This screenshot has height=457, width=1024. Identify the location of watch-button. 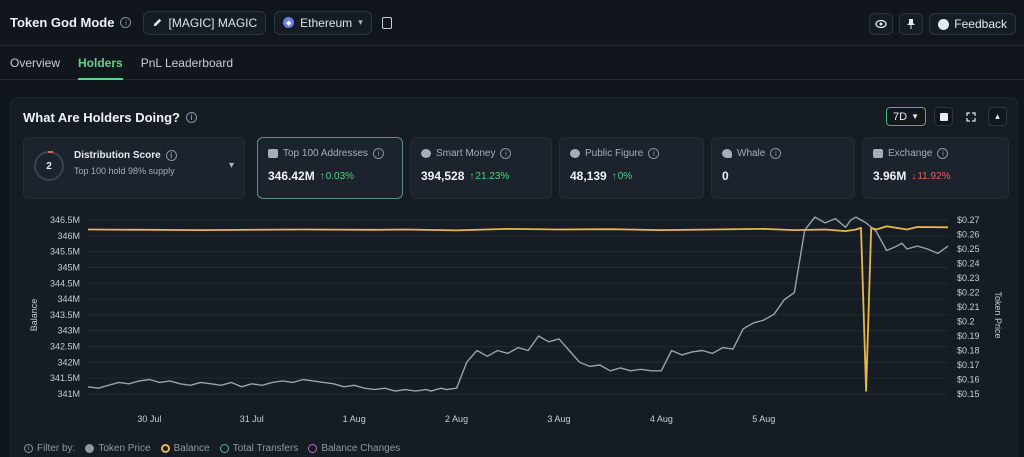
(881, 24).